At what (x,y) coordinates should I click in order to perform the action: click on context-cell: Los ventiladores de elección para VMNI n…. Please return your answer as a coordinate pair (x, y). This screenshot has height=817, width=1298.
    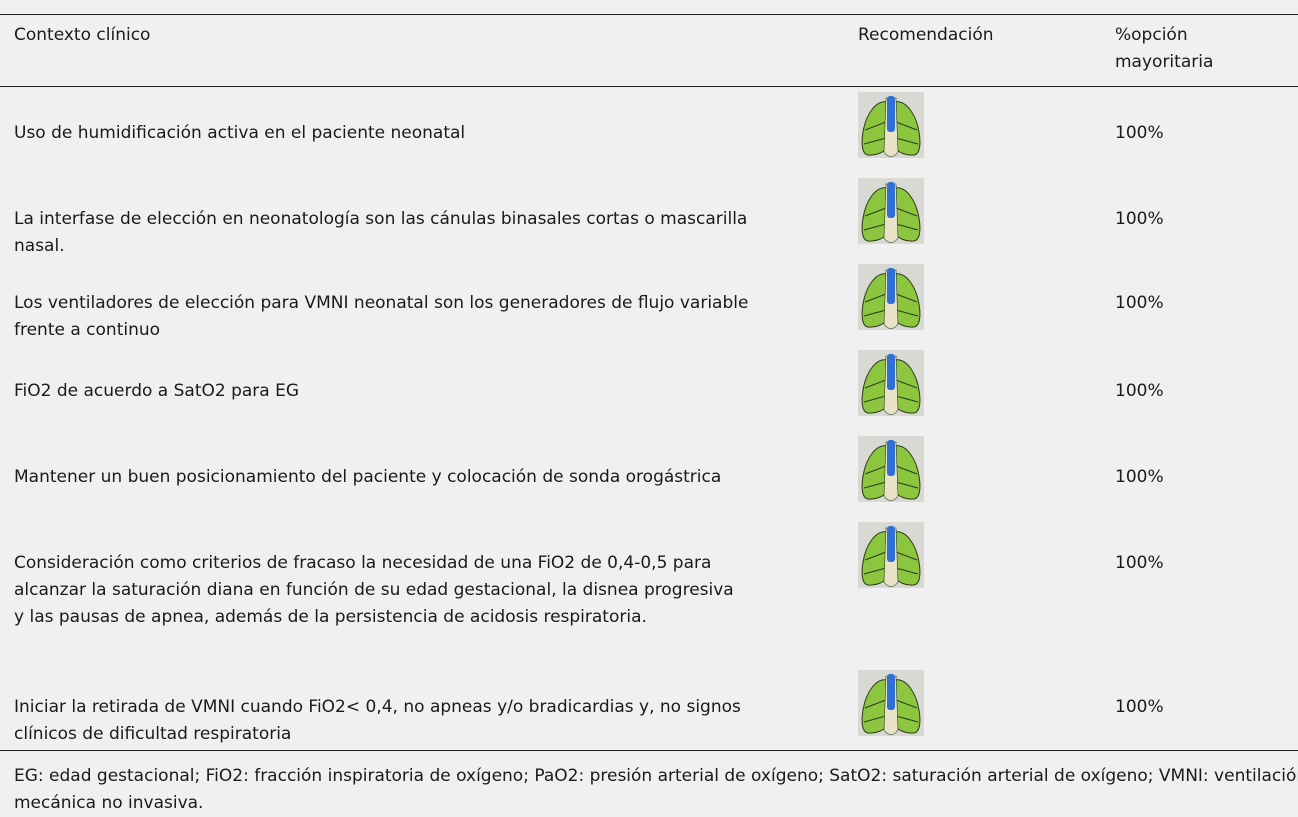
    Looking at the image, I should click on (381, 316).